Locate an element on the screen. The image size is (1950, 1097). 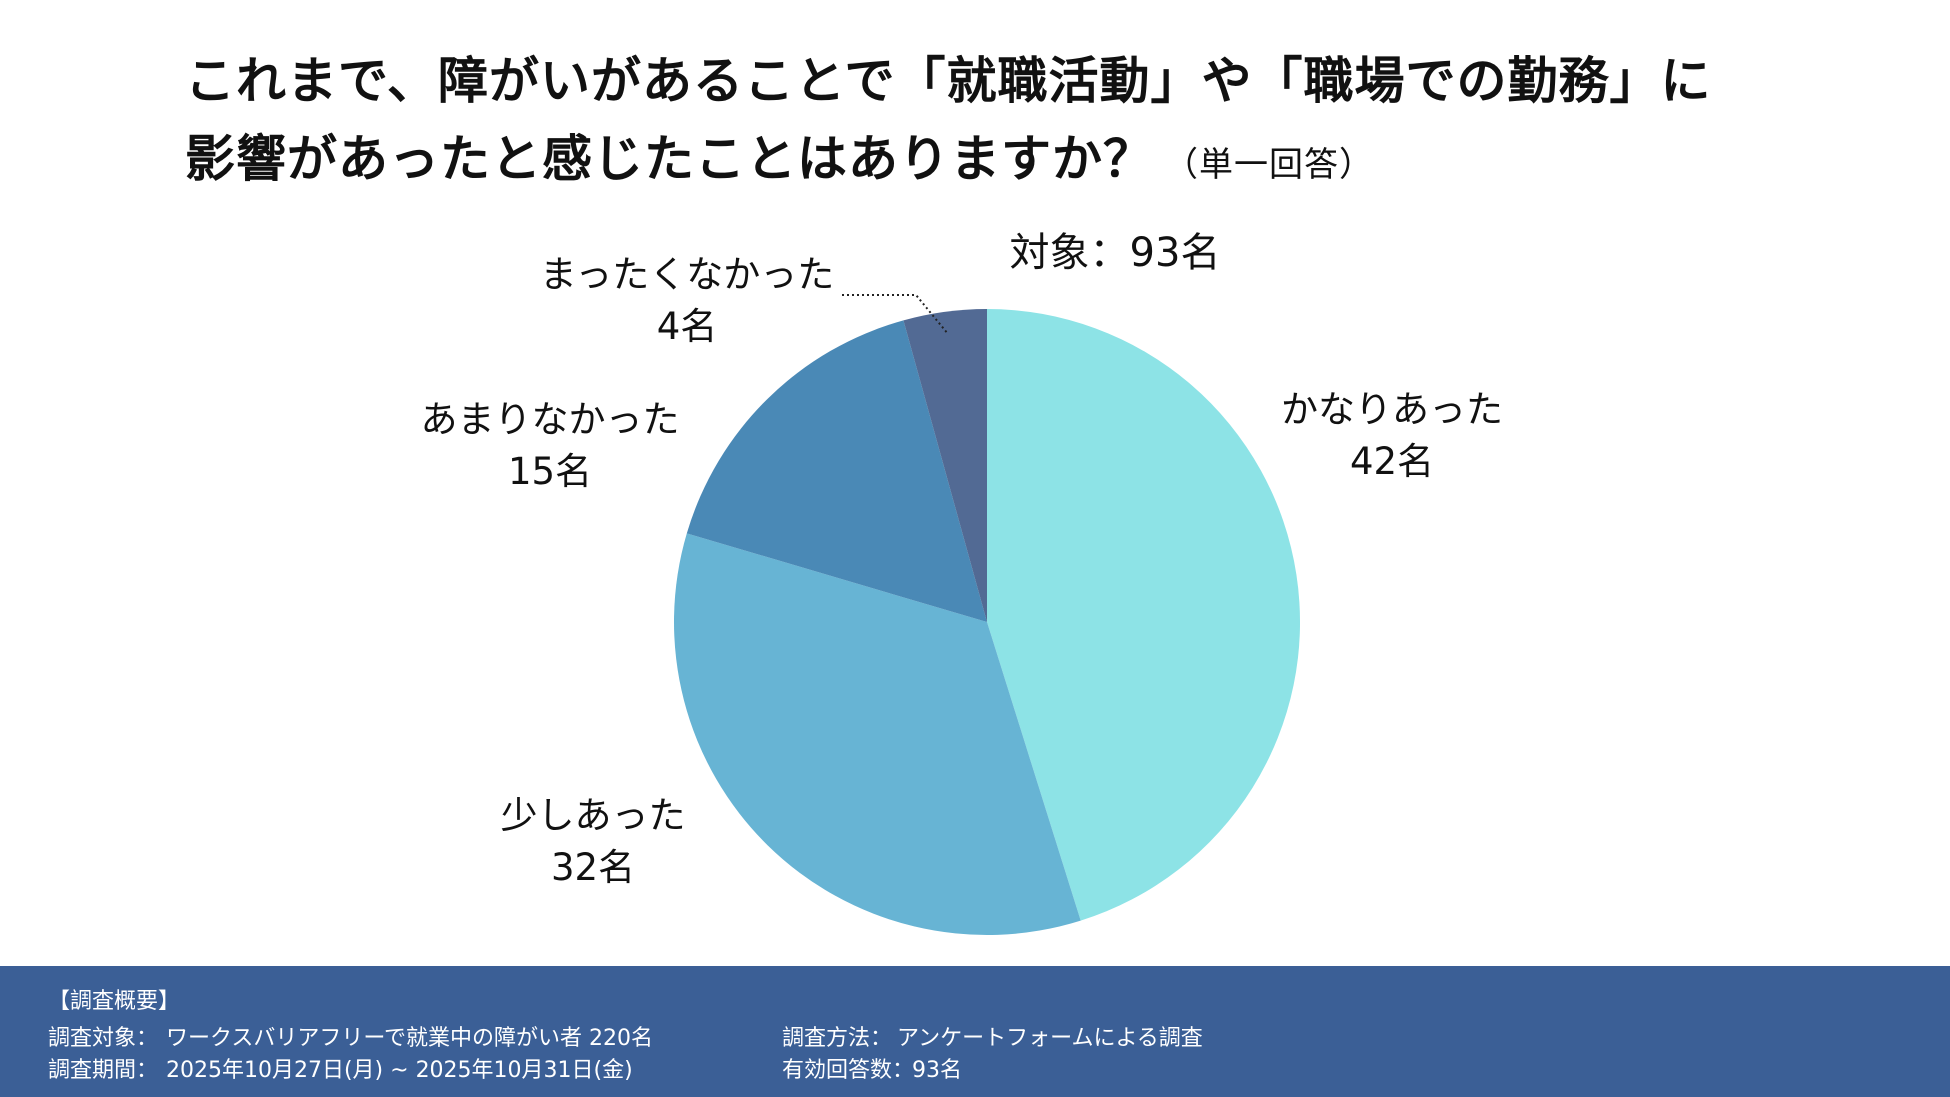
slice-label-mattaku-nakatta: まったくなかった 4名 is located at coordinates (687, 300).